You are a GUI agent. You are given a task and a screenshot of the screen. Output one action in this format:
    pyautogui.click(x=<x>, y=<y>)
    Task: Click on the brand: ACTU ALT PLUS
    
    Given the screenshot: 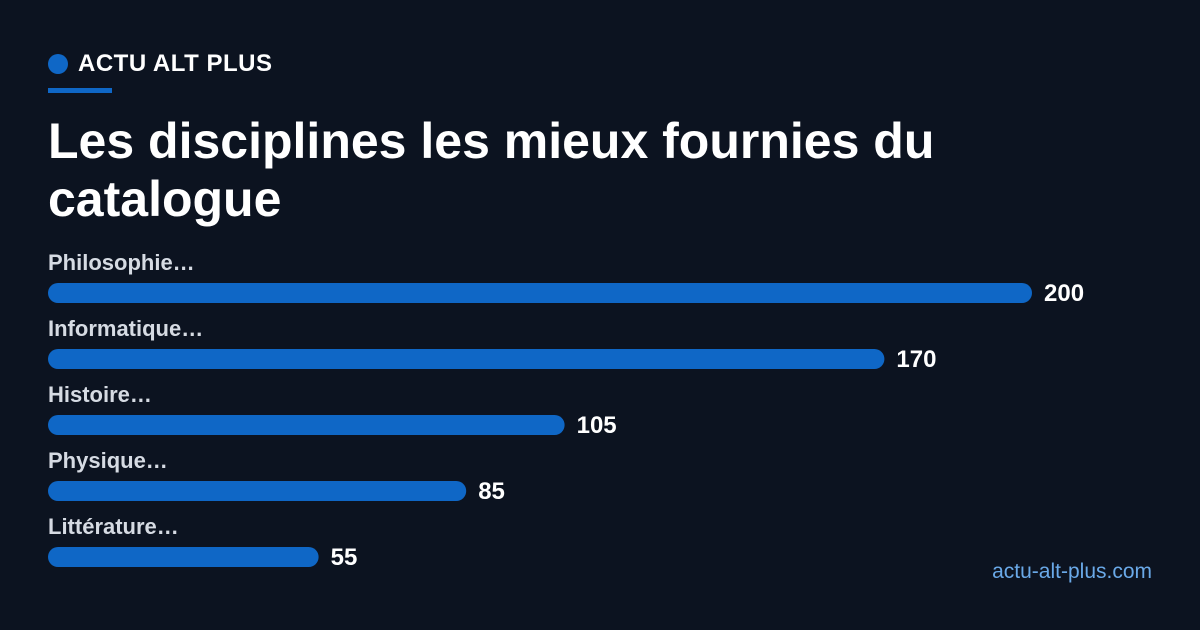 What is the action you would take?
    pyautogui.click(x=160, y=64)
    